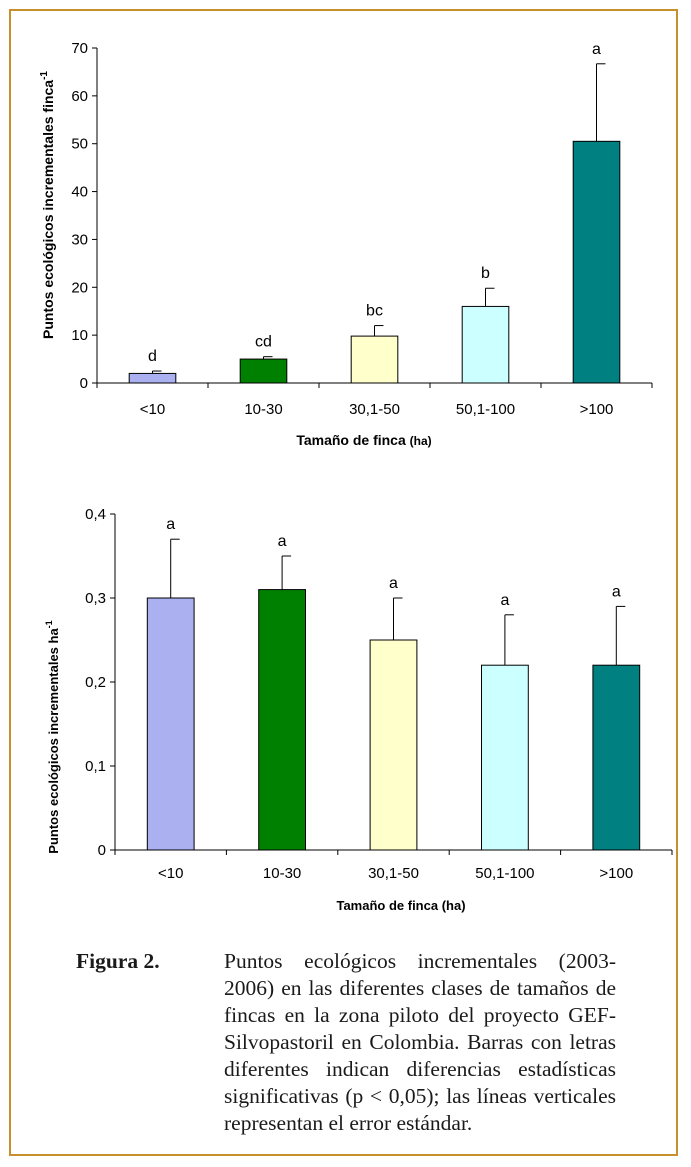 The image size is (691, 1167). What do you see at coordinates (152, 356) in the screenshot?
I see `chart1-significance-letter: d` at bounding box center [152, 356].